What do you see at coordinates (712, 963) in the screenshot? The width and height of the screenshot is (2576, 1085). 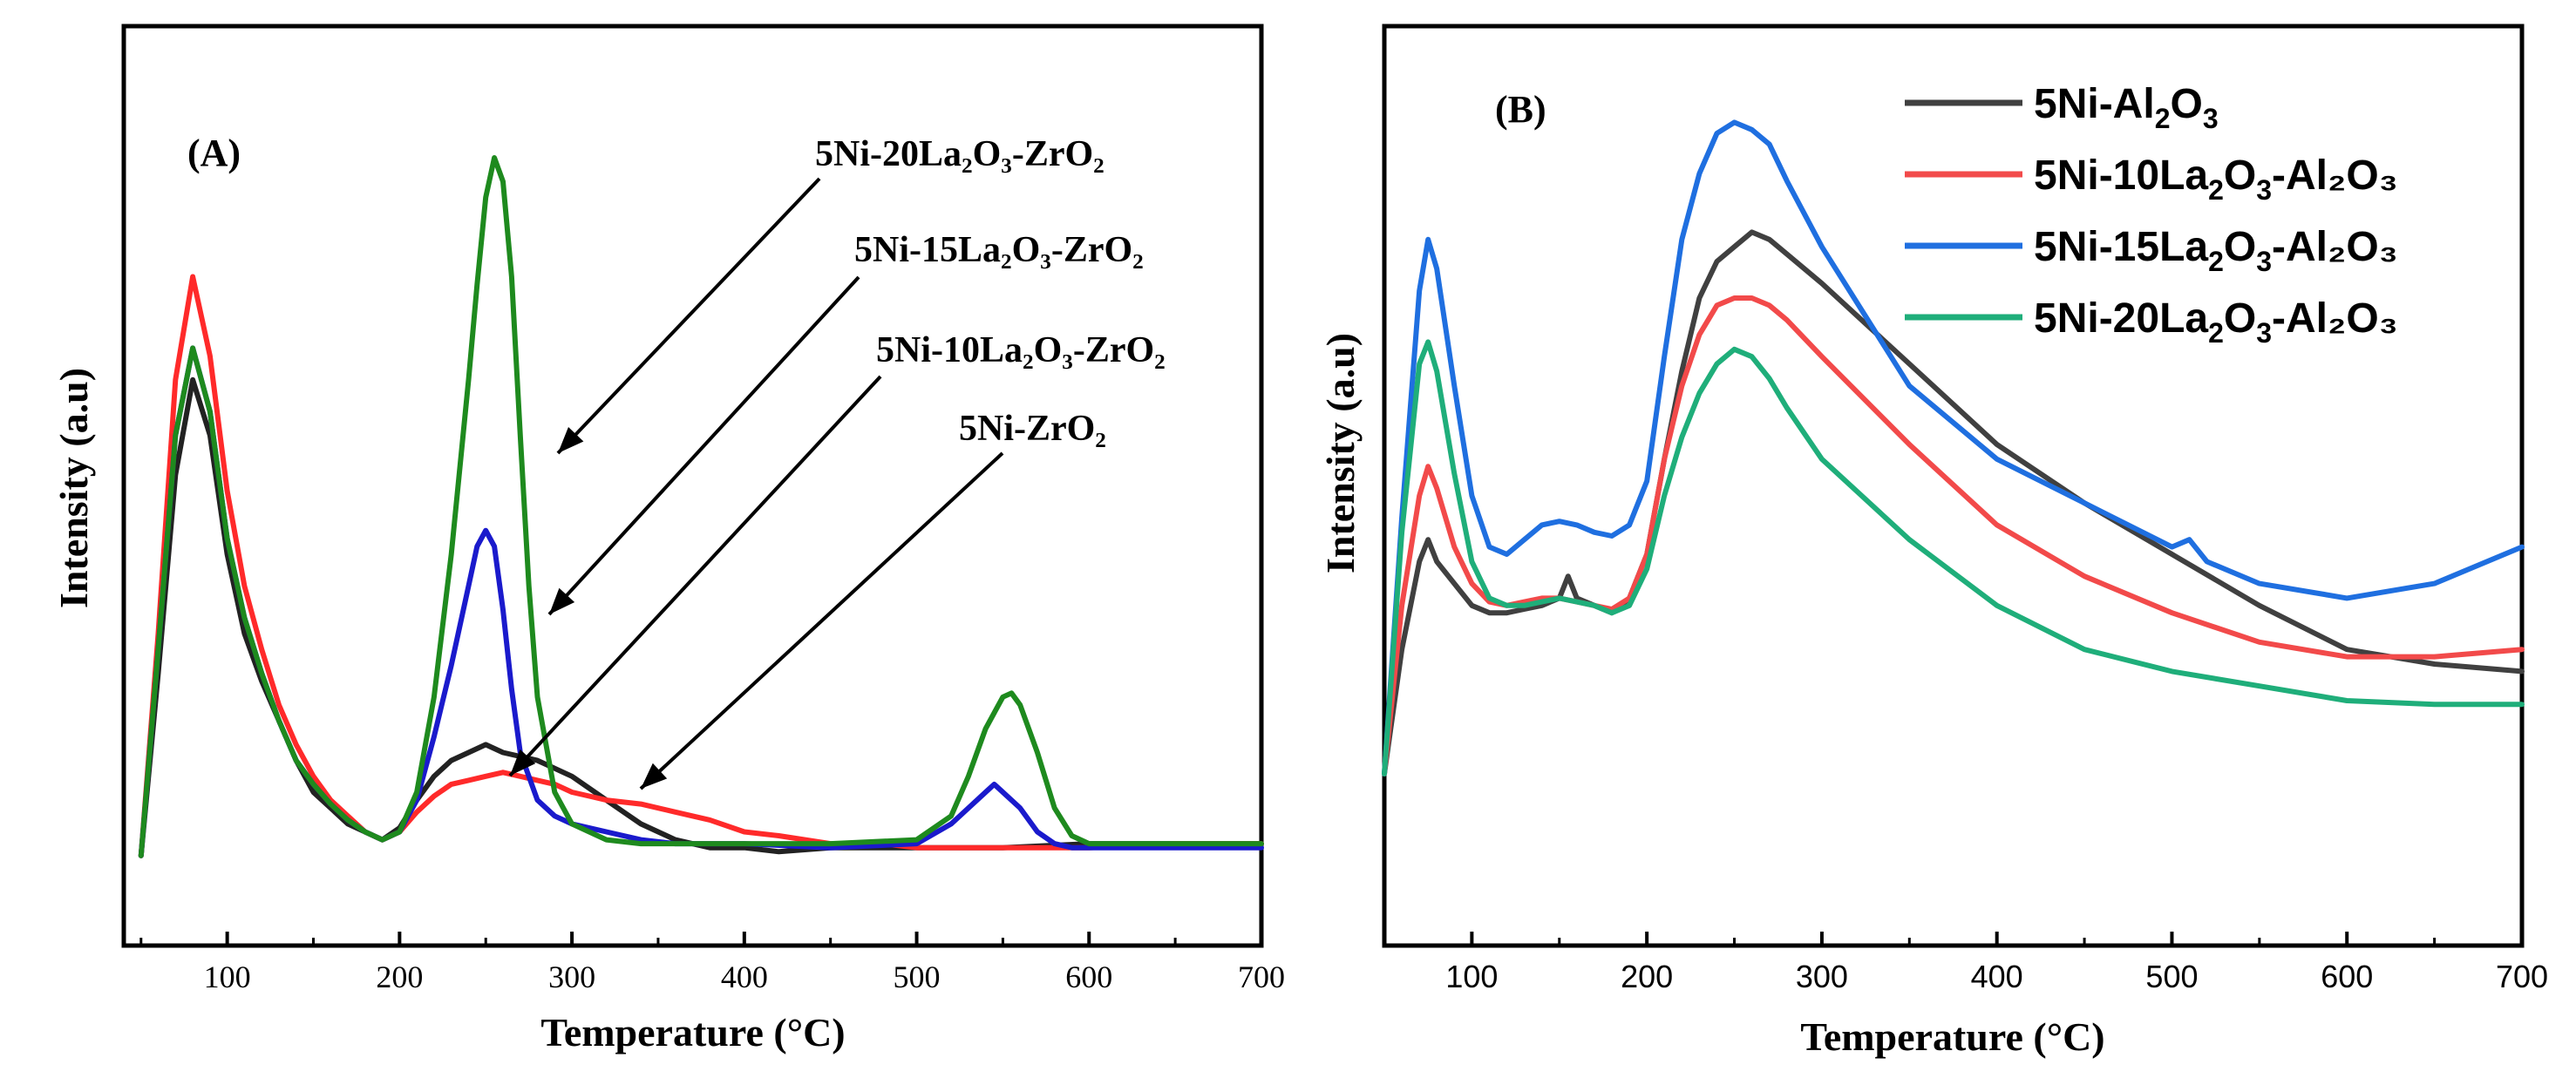 I see `panel-a-x-ticks: 100 200 300 400 500 600 700` at bounding box center [712, 963].